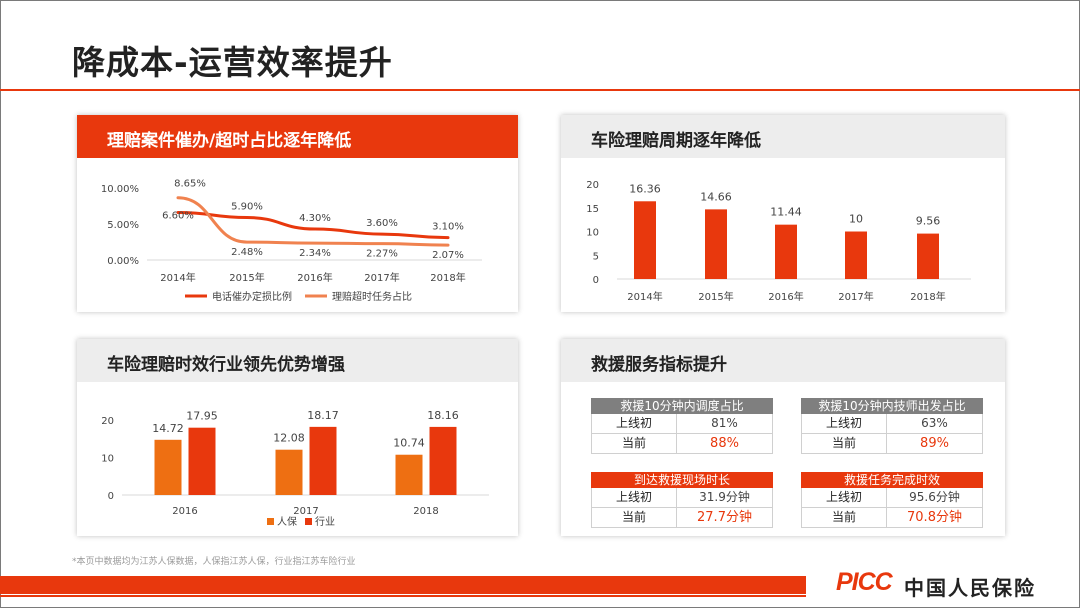  Describe the element at coordinates (783, 136) in the screenshot. I see `card-header: 车险理赔周期逐年降低` at that location.